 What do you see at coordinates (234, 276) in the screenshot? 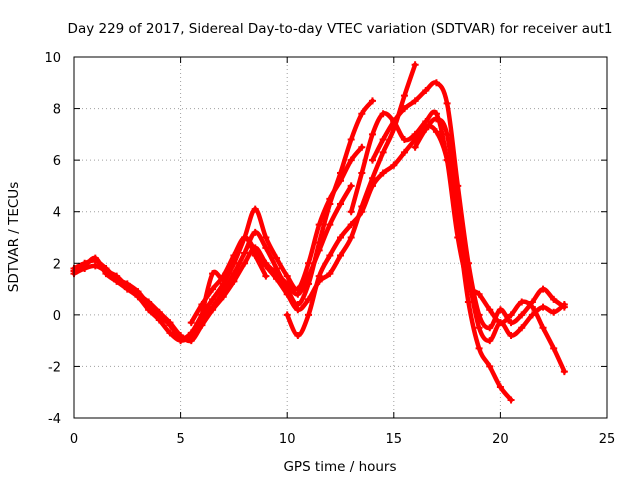
I see `series-sat-e` at bounding box center [234, 276].